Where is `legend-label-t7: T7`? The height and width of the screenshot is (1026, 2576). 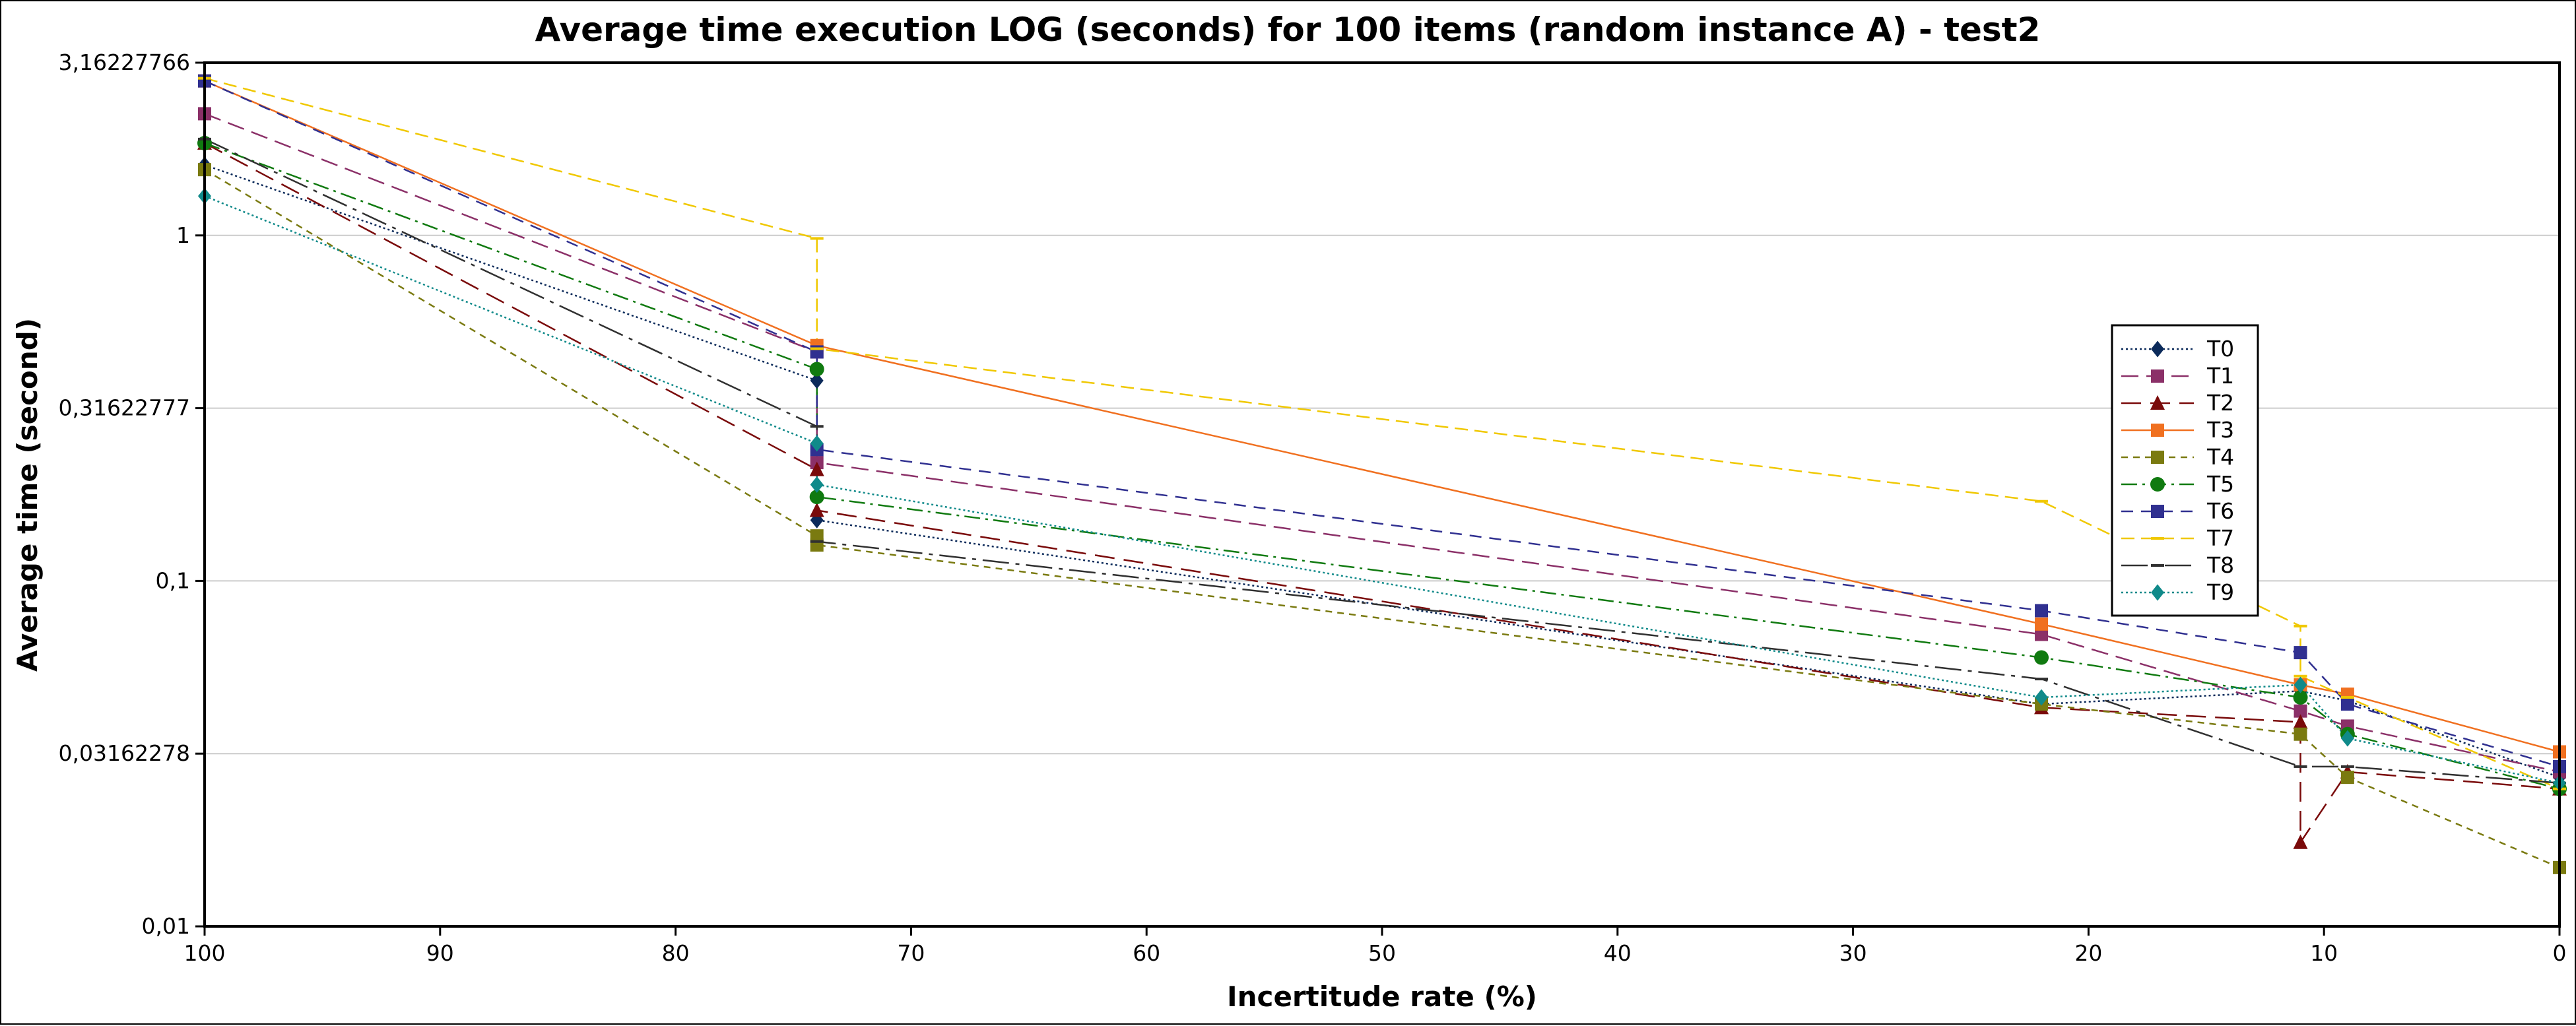
legend-label-t7: T7 is located at coordinates (2220, 538).